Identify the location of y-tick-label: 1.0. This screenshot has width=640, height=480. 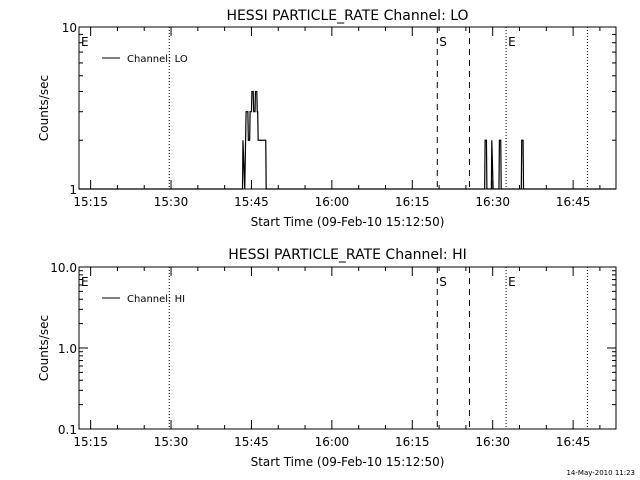
(67, 349).